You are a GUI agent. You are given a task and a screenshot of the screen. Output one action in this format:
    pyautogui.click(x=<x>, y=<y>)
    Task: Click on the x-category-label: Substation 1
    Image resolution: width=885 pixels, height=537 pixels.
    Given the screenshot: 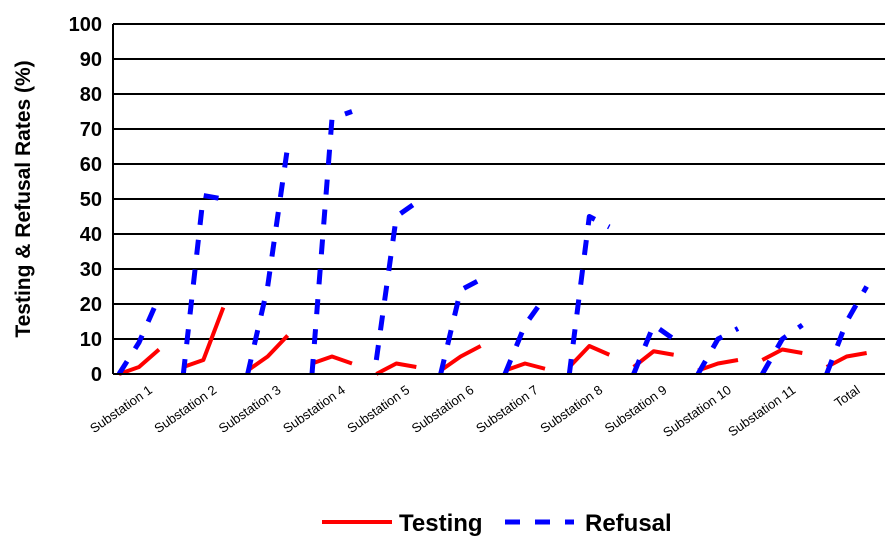 What is the action you would take?
    pyautogui.click(x=121, y=409)
    